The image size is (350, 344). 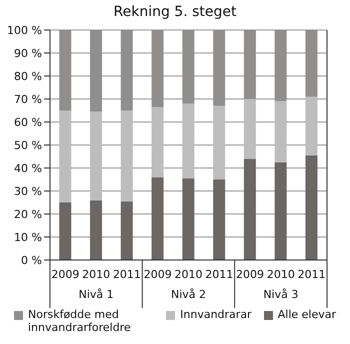 I want to click on chart-title: Rekning 5. steget, so click(x=175, y=13).